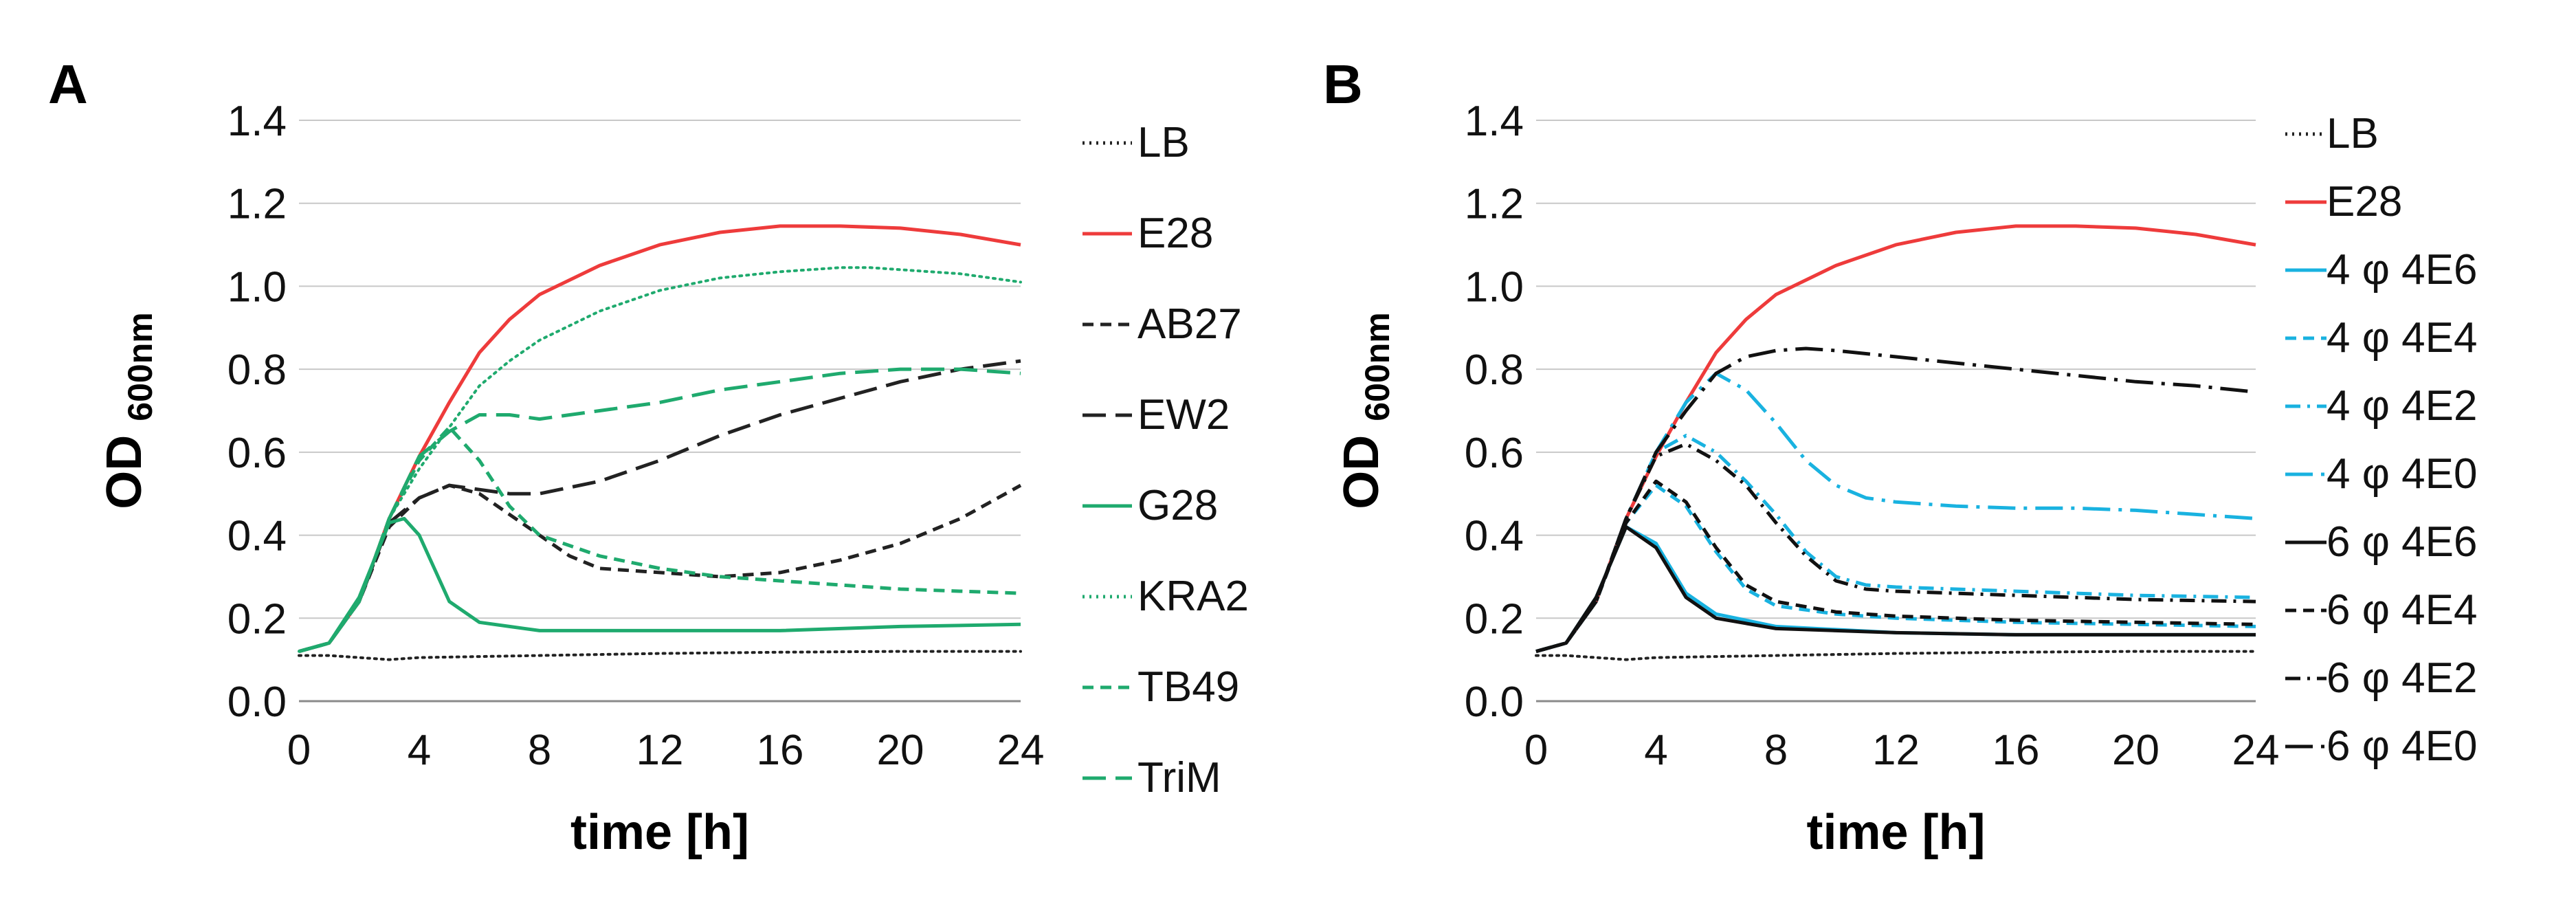 This screenshot has height=906, width=2576. What do you see at coordinates (2402, 270) in the screenshot?
I see `legend-label: 4 φ 4E6` at bounding box center [2402, 270].